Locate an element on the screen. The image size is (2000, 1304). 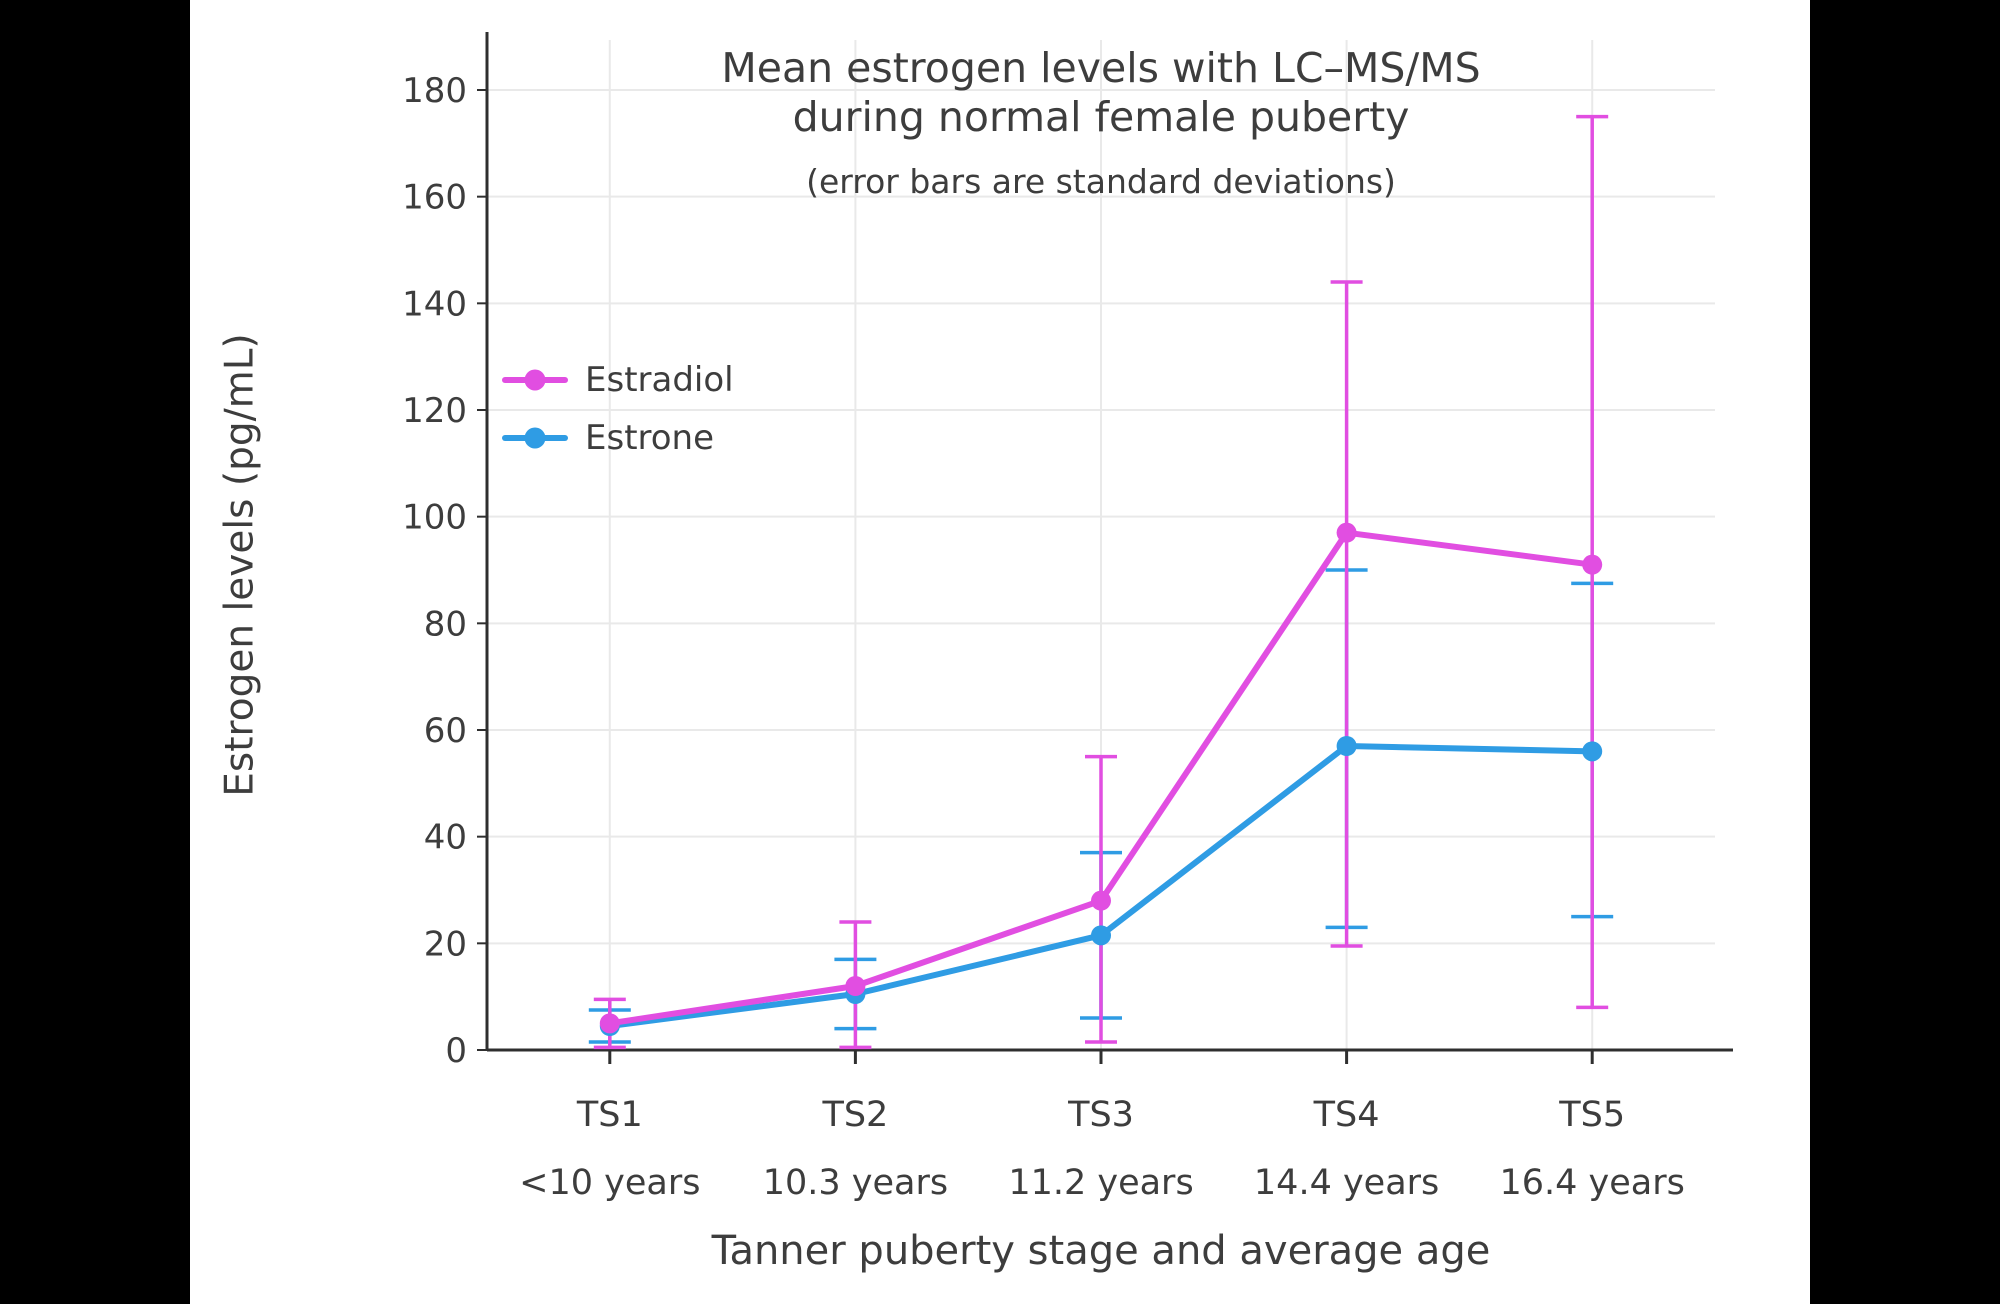
y-tick-label: 160 is located at coordinates (434, 198).